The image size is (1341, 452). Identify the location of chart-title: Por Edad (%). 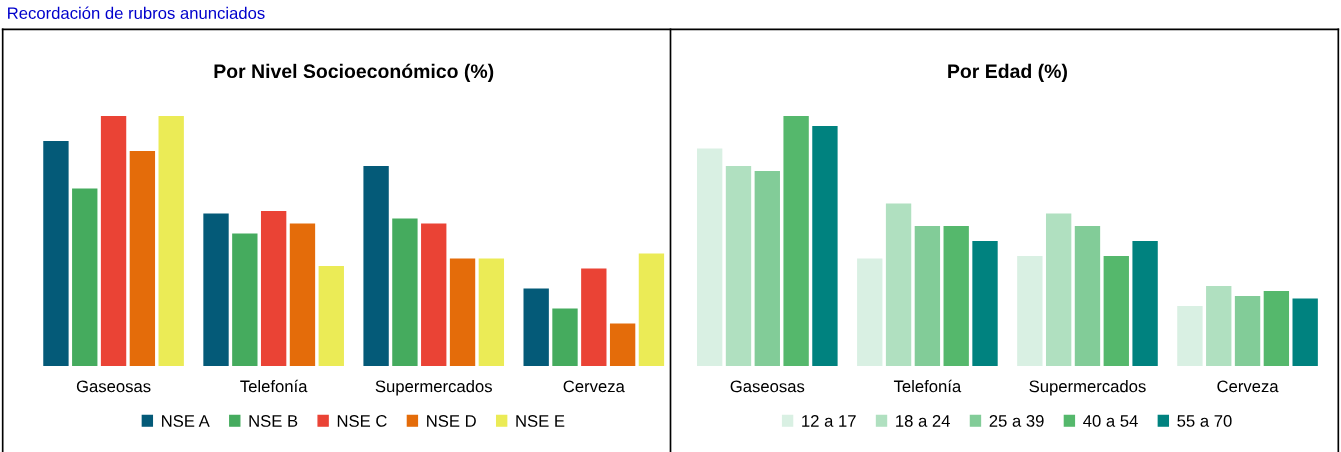
(1007, 72).